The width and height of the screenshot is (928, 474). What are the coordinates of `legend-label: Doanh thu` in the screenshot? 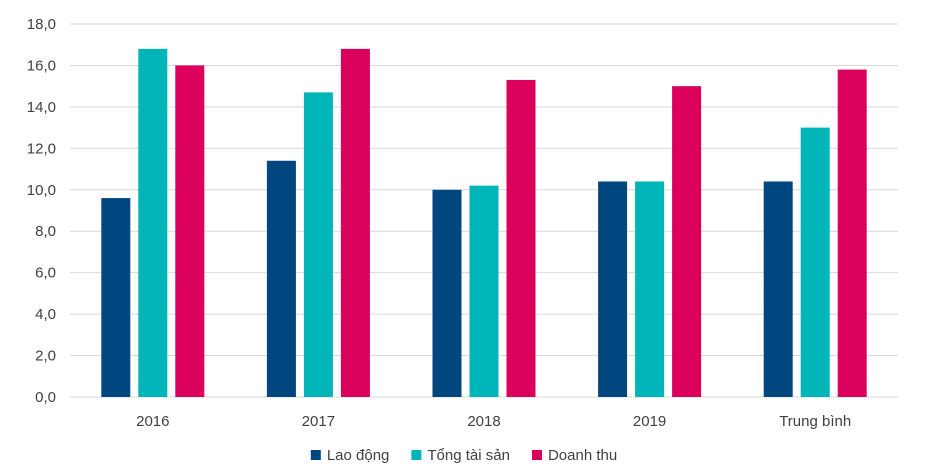 It's located at (582, 455).